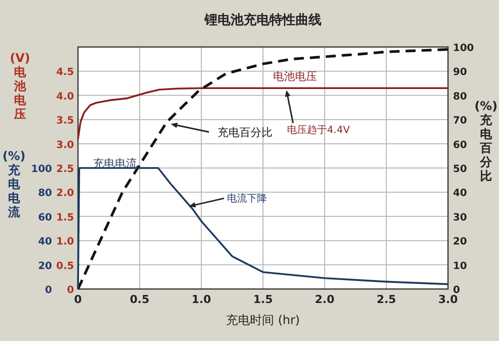  I want to click on y2-tick-label: 60, so click(460, 145).